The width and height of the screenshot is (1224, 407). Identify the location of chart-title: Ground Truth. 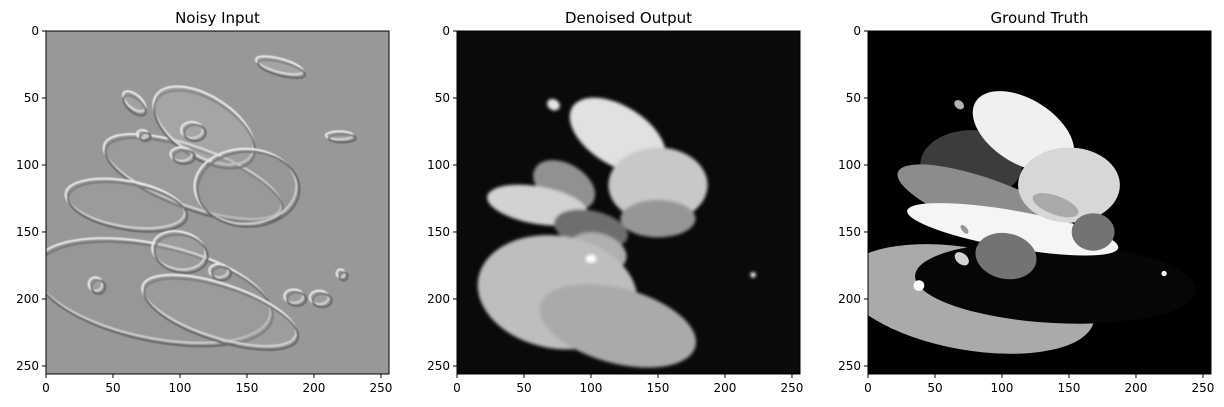
(1040, 18).